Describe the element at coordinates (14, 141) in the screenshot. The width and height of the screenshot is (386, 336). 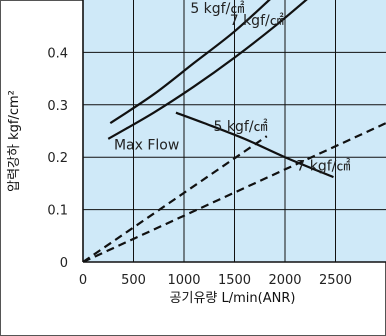
I see `y-axis-label: 압력강하 kgf/cm²` at that location.